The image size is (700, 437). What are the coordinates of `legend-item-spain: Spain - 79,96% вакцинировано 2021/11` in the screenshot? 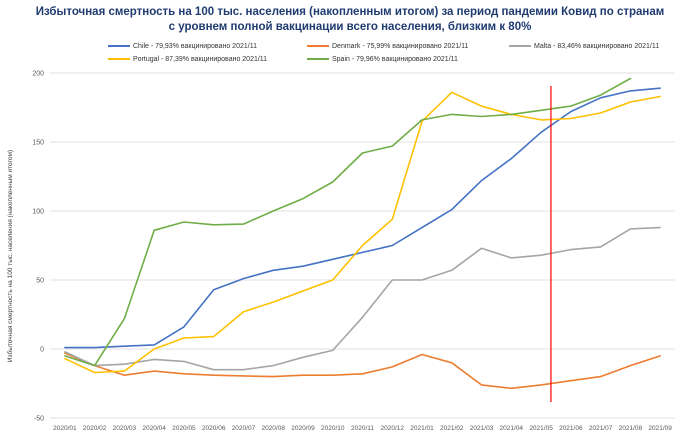 It's located at (382, 59).